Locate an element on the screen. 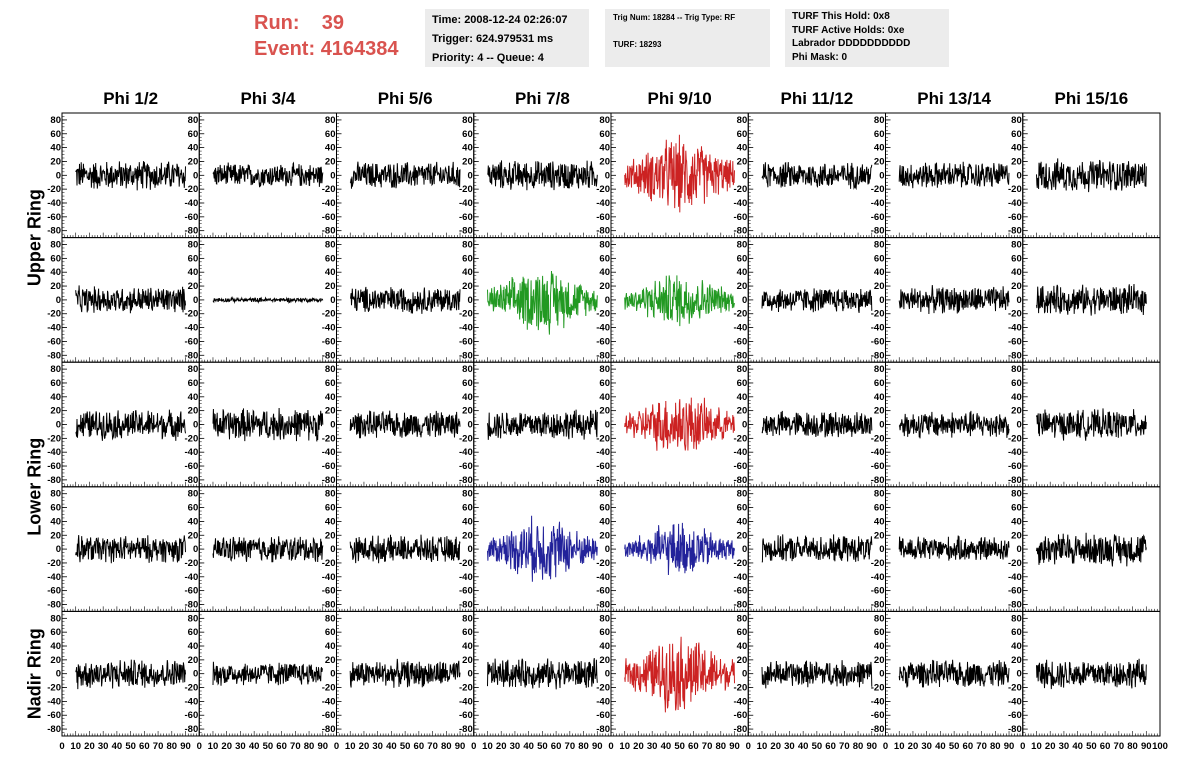 The height and width of the screenshot is (772, 1196). x-tick-label: 70 is located at coordinates (570, 746).